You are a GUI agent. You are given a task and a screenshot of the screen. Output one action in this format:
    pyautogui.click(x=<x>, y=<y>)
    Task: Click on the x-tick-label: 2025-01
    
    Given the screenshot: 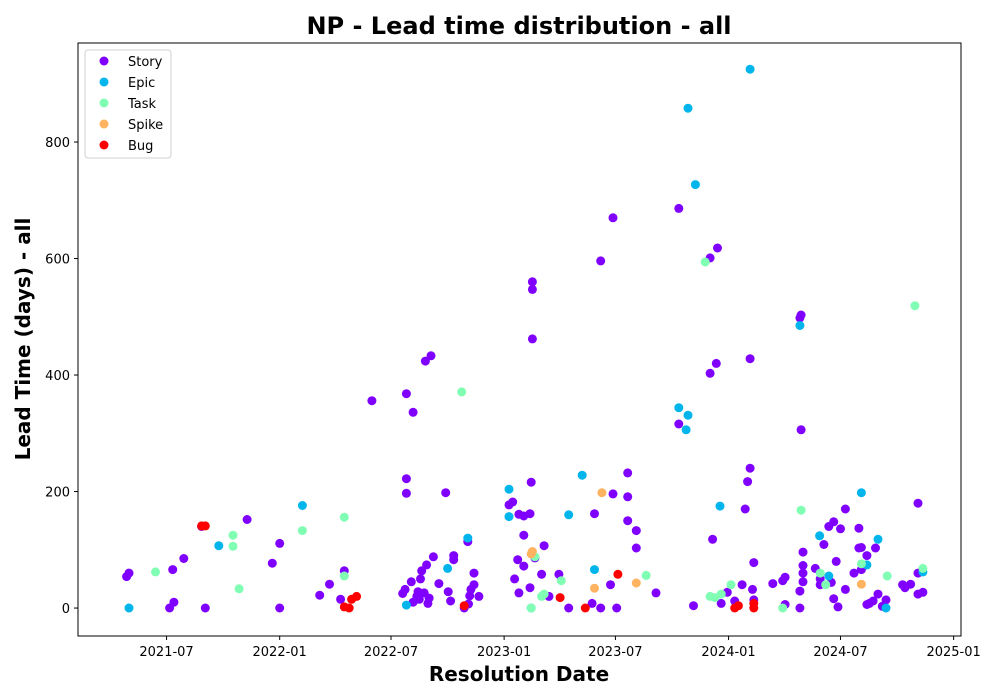 What is the action you would take?
    pyautogui.click(x=953, y=652)
    